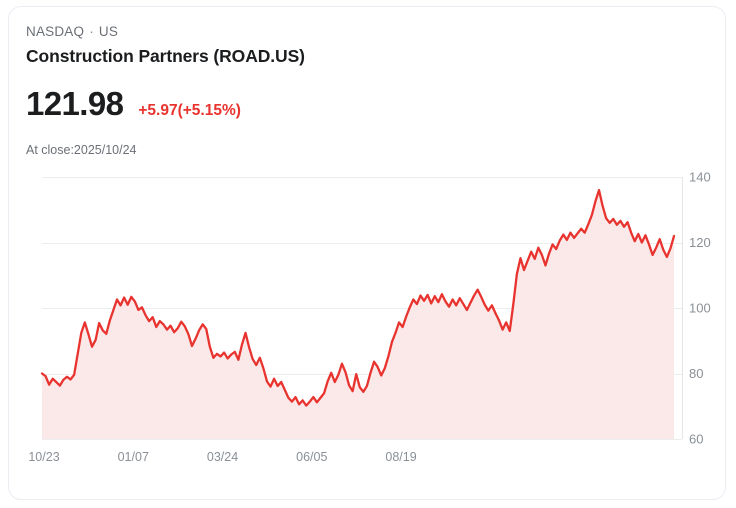  Describe the element at coordinates (75, 103) in the screenshot. I see `last-price: 121.98` at that location.